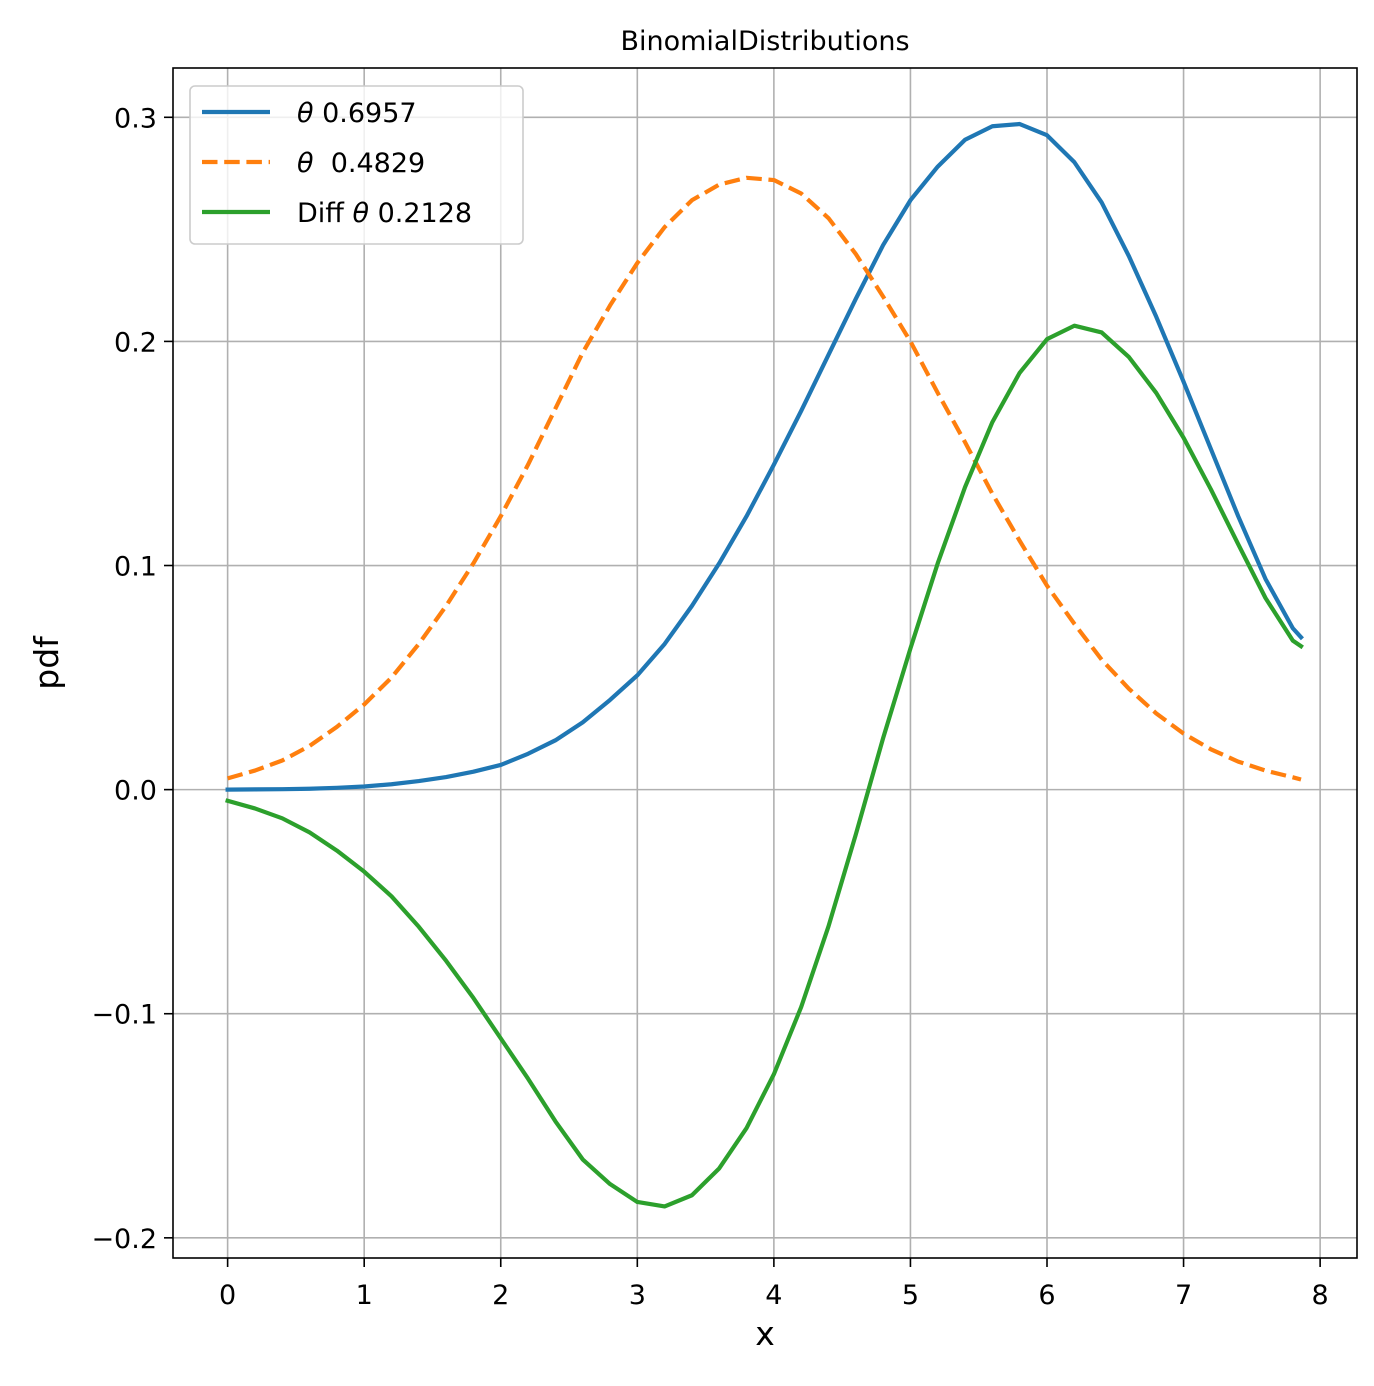 This screenshot has width=1374, height=1386. Describe the element at coordinates (420, 213) in the screenshot. I see `legend-label-value: 0.2128` at that location.